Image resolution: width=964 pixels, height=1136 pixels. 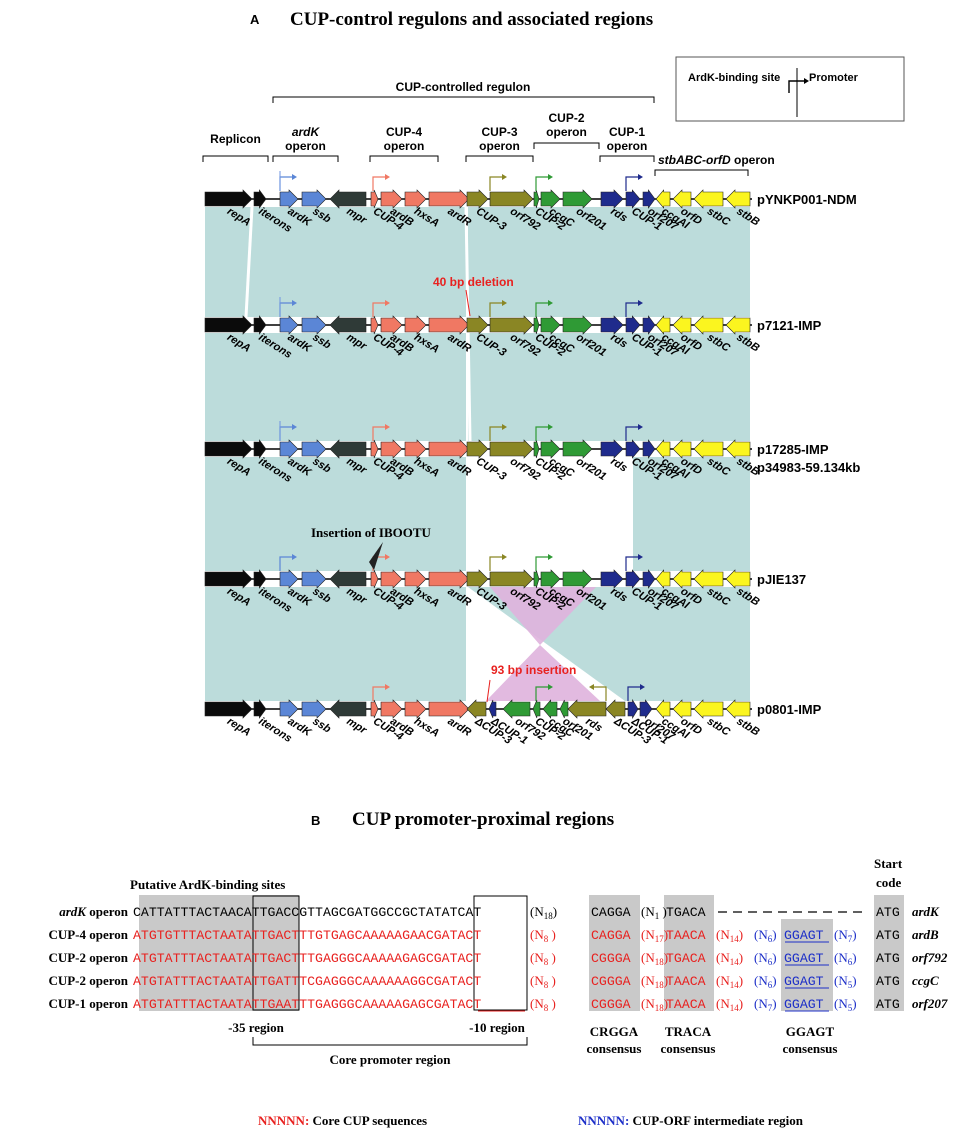 I want to click on panel-a-letter: A, so click(x=255, y=19).